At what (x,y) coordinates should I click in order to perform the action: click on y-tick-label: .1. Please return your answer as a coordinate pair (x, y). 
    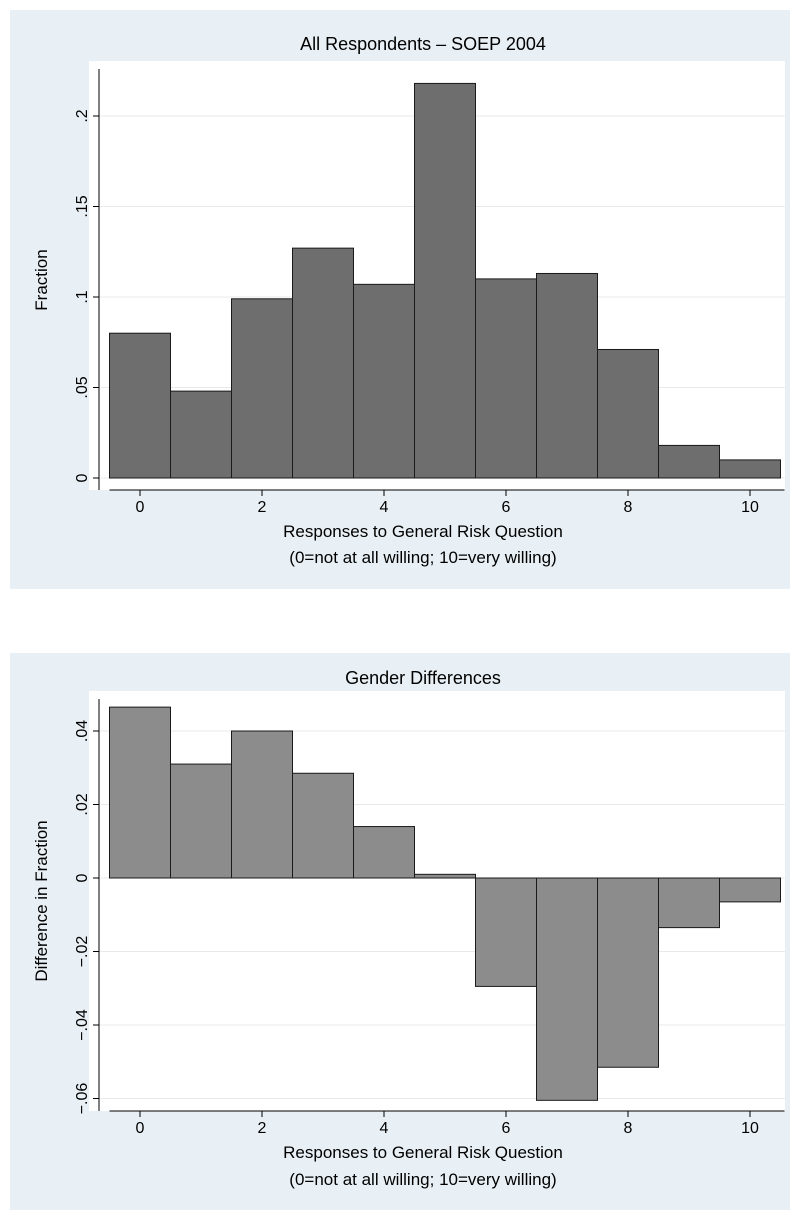
    Looking at the image, I should click on (82, 296).